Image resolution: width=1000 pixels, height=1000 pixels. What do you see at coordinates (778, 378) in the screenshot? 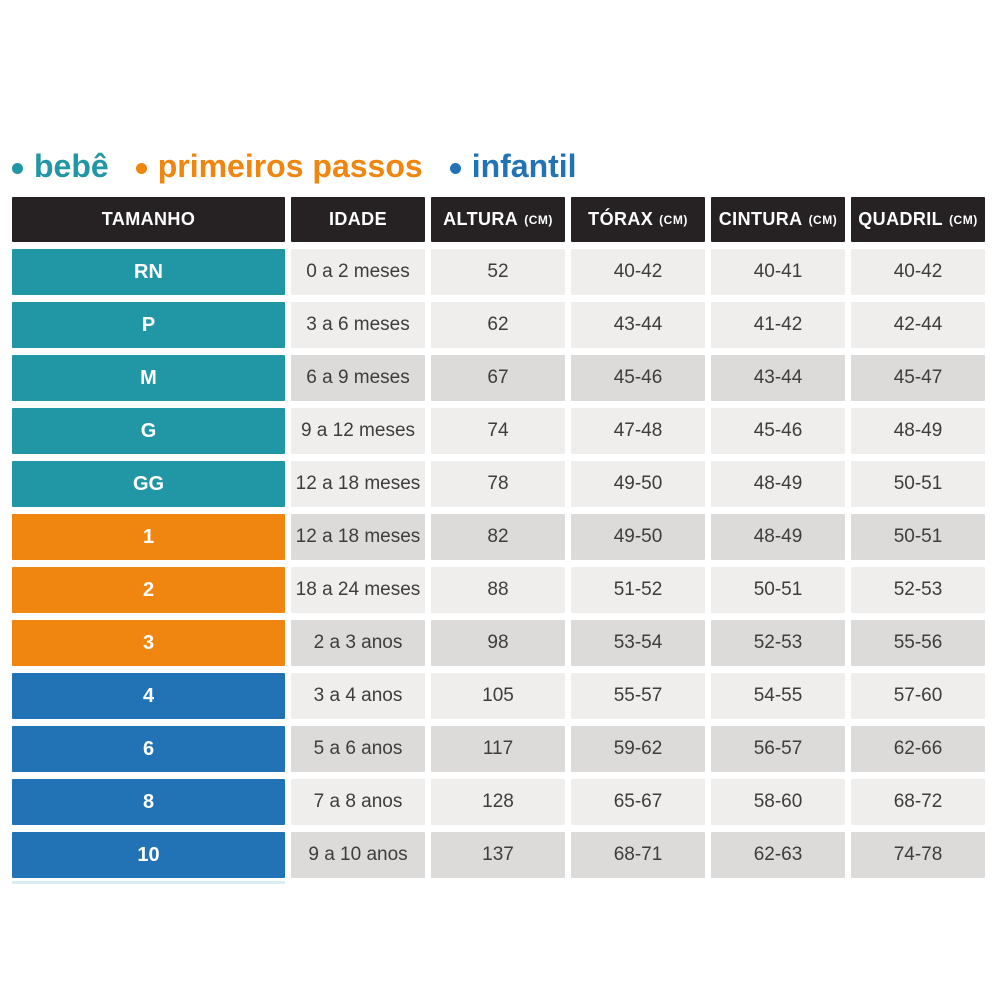
I see `cintura-cell: 43-44` at bounding box center [778, 378].